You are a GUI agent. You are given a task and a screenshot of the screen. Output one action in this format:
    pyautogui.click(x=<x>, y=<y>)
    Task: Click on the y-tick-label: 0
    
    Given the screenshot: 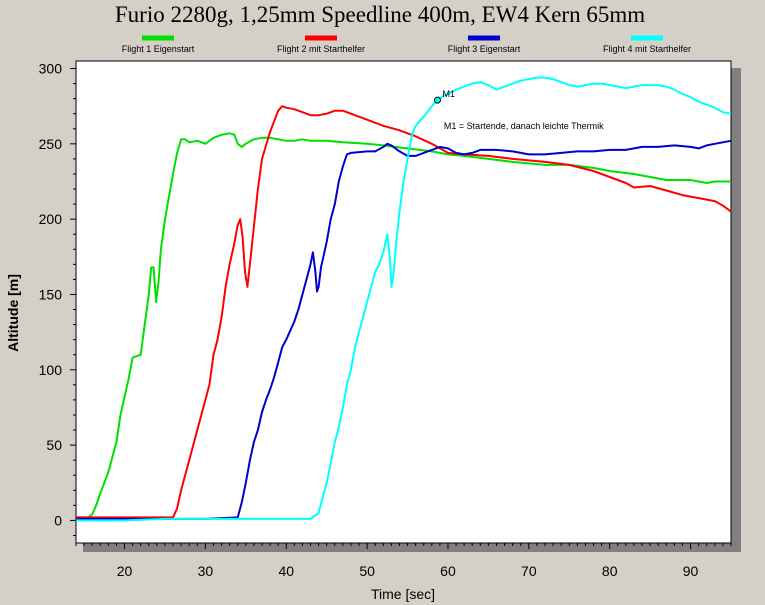 What is the action you would take?
    pyautogui.click(x=58, y=520)
    